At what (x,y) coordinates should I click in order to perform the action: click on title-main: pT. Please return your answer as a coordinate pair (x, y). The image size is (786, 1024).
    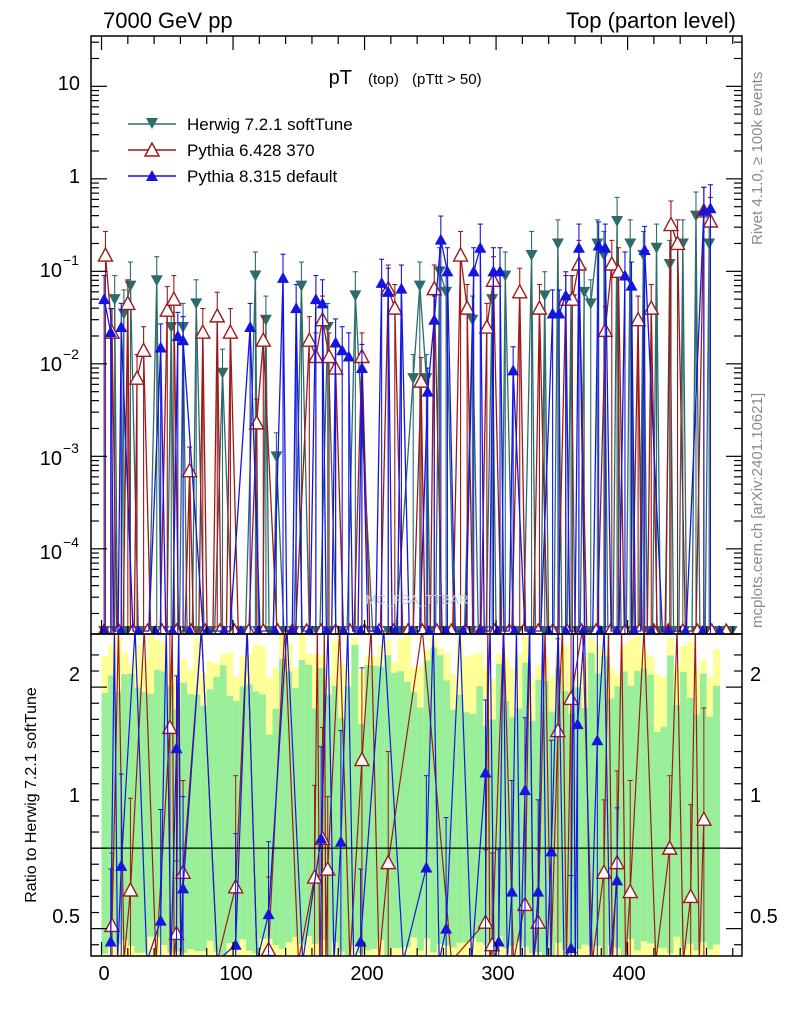
    Looking at the image, I should click on (340, 78).